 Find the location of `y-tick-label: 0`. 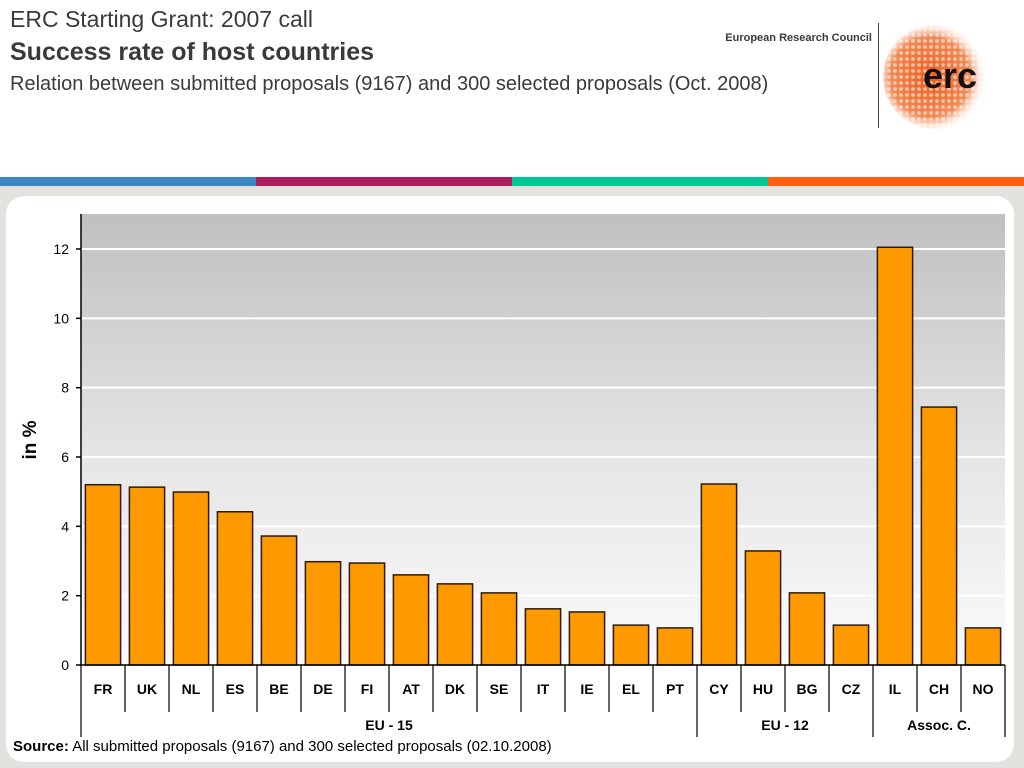

y-tick-label: 0 is located at coordinates (65, 665).